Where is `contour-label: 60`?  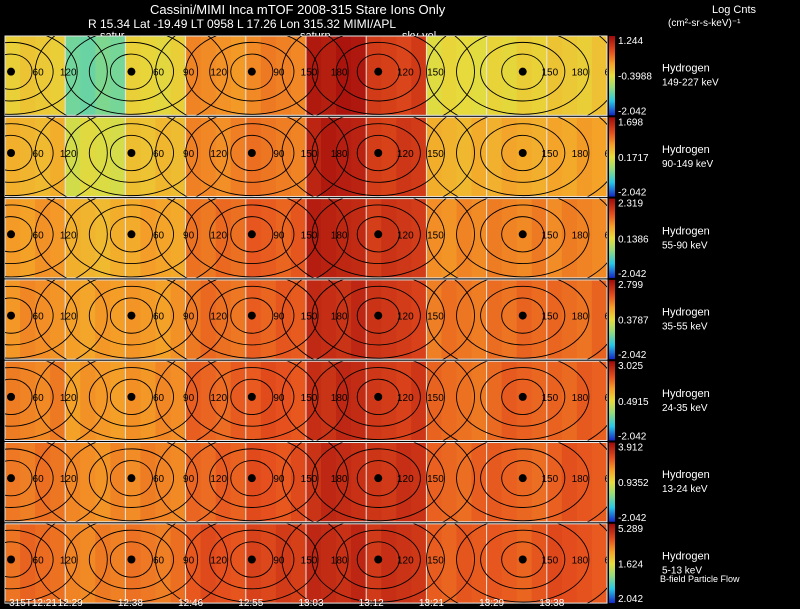
contour-label: 60 is located at coordinates (610, 560).